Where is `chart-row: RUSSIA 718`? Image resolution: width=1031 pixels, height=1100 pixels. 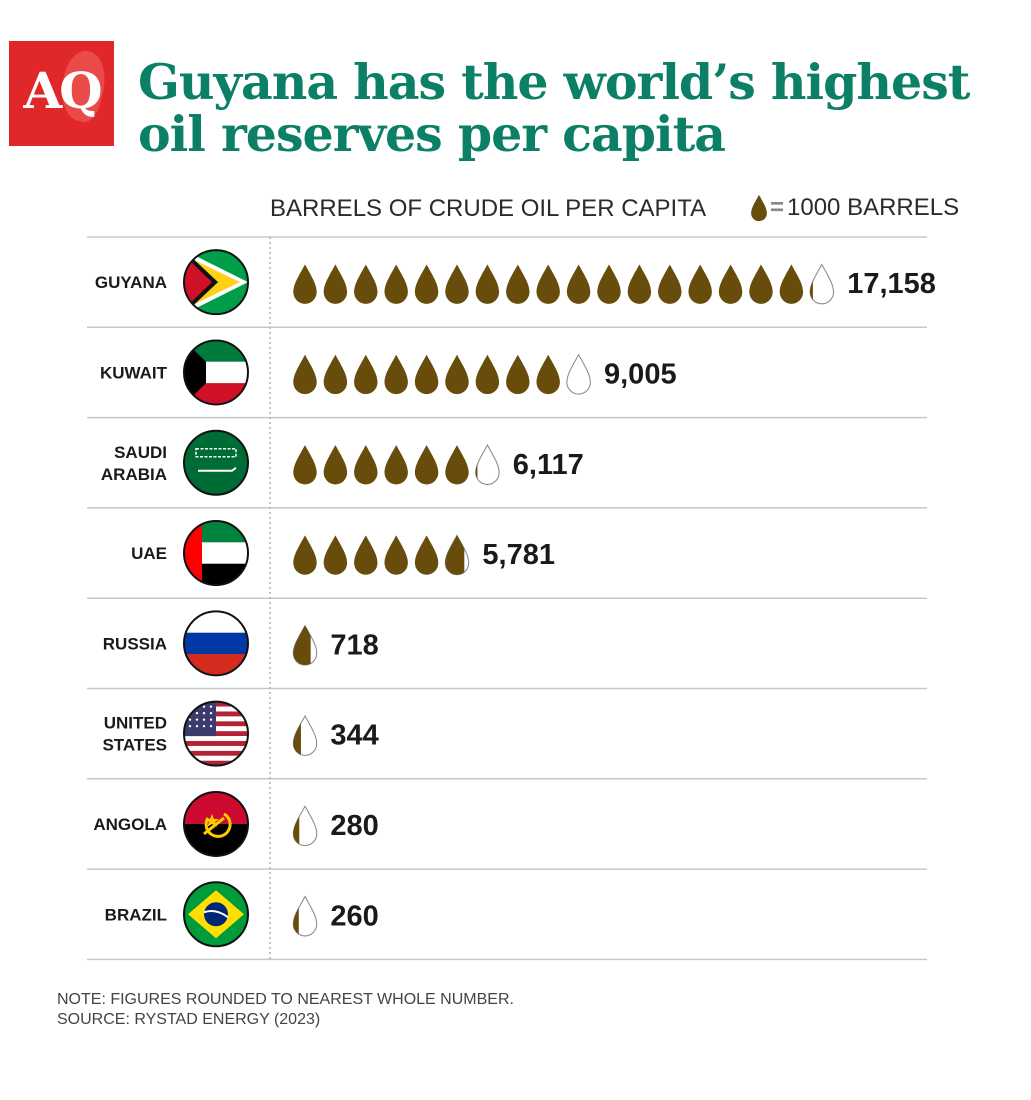 chart-row: RUSSIA 718 is located at coordinates (241, 643).